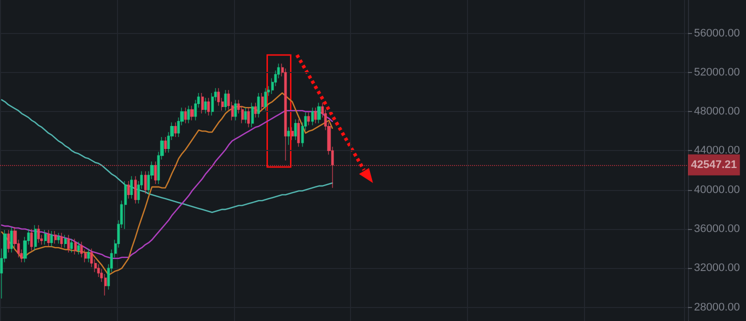 The height and width of the screenshot is (321, 746). Describe the element at coordinates (717, 72) in the screenshot. I see `y-tick-label: 52000.00` at that location.